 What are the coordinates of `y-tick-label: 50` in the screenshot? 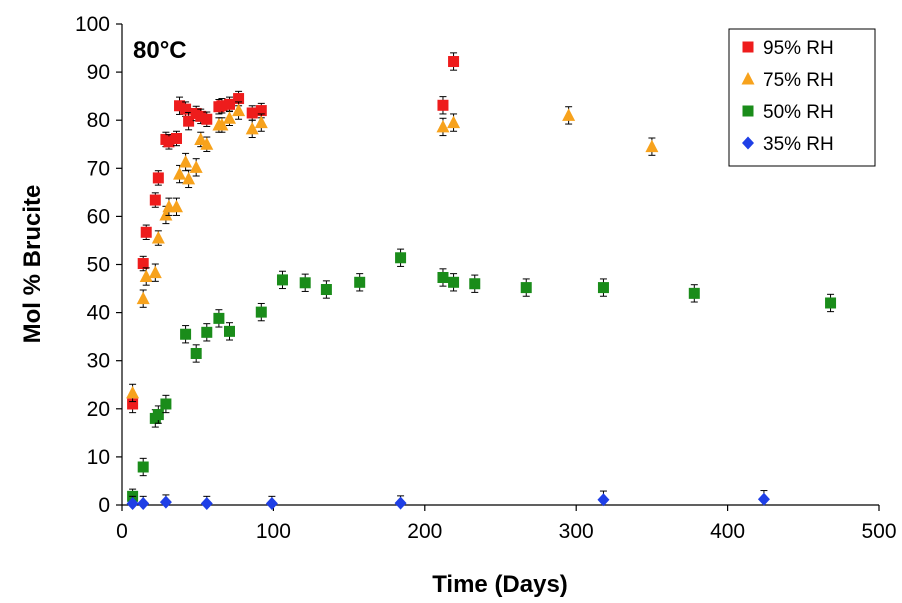 It's located at (98, 265).